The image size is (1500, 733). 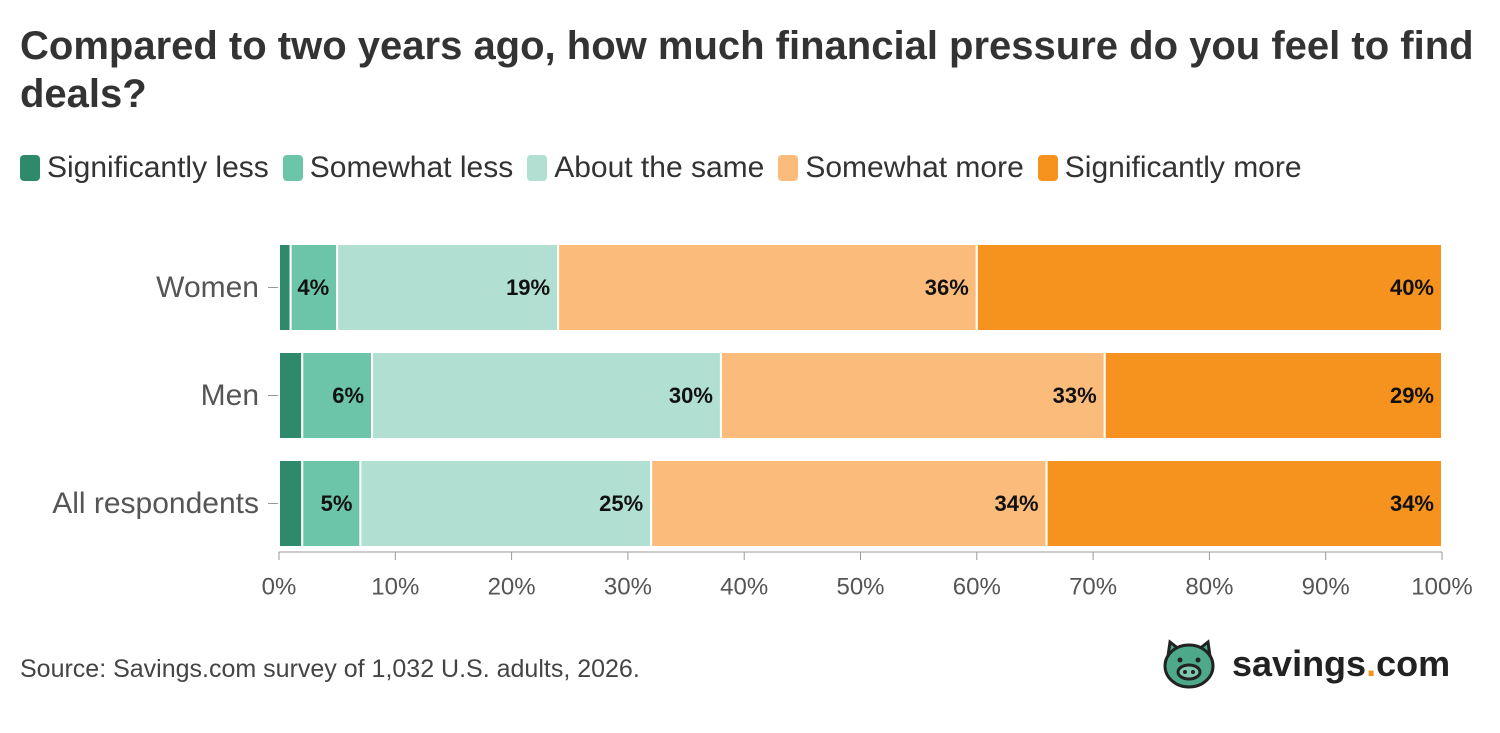 What do you see at coordinates (1183, 167) in the screenshot?
I see `legend-label: Significantly more` at bounding box center [1183, 167].